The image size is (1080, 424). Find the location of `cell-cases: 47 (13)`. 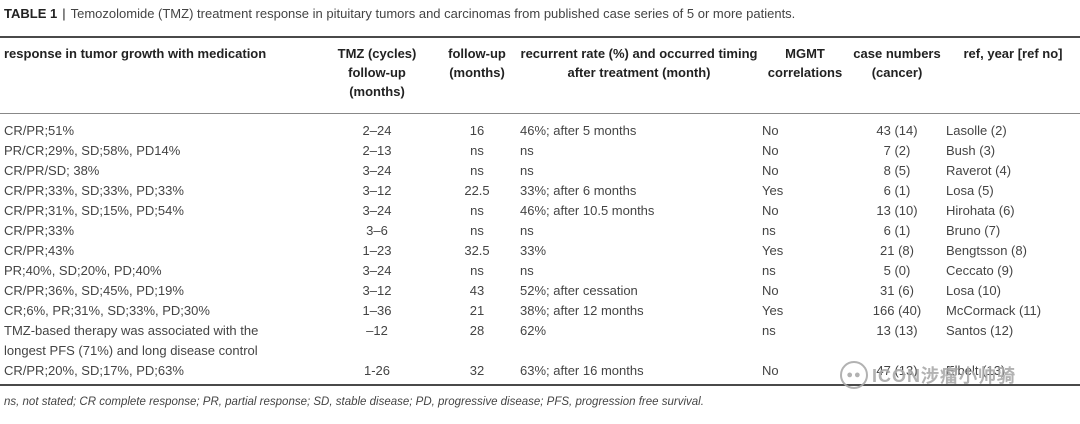

cell-cases: 47 (13) is located at coordinates (897, 370).